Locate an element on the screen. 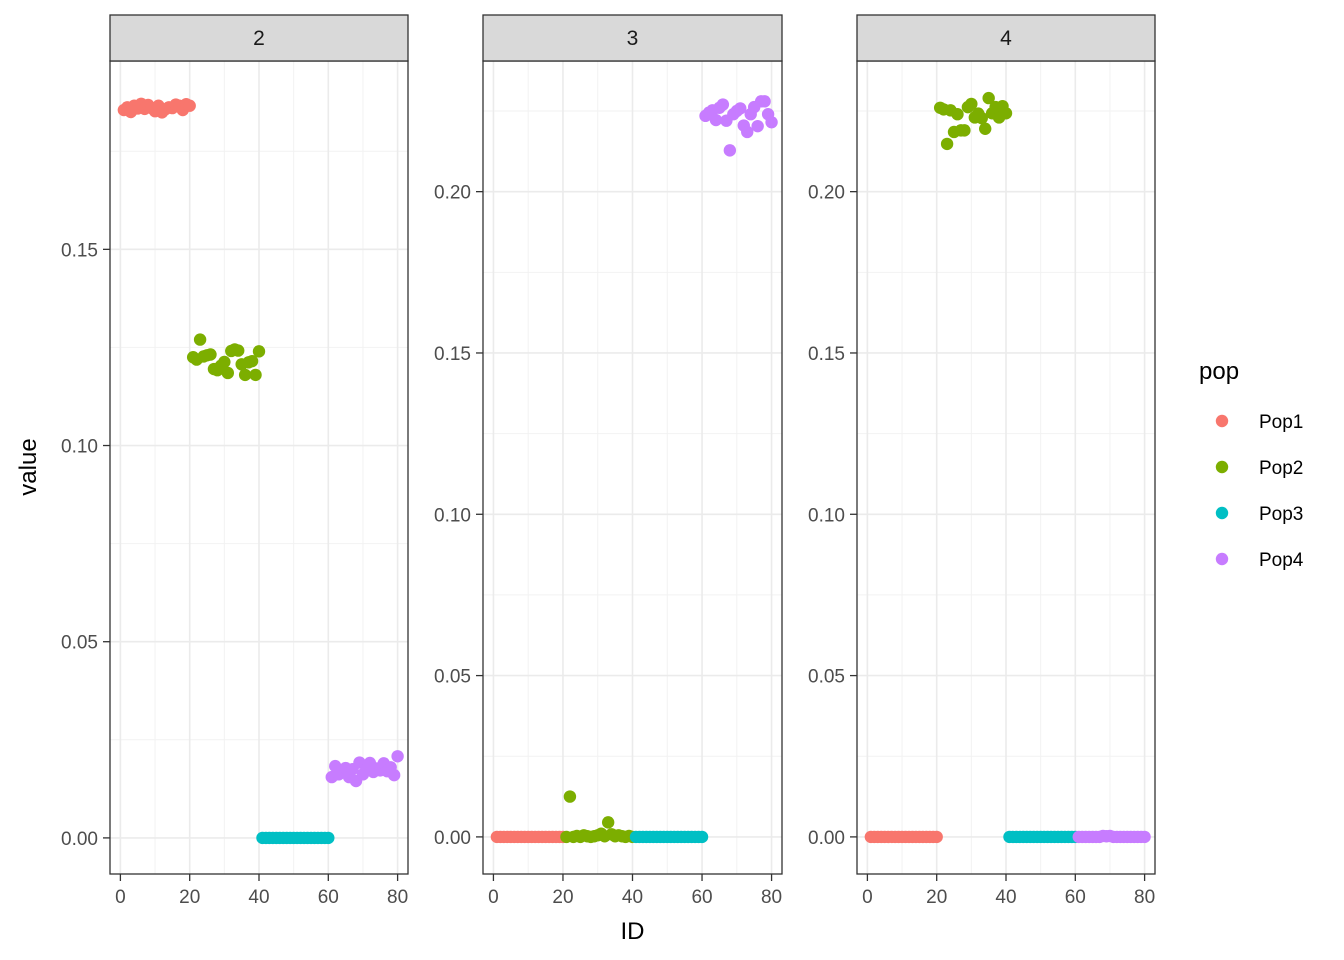 This screenshot has width=1344, height=960. facet-strip-label: 4 is located at coordinates (1006, 38).